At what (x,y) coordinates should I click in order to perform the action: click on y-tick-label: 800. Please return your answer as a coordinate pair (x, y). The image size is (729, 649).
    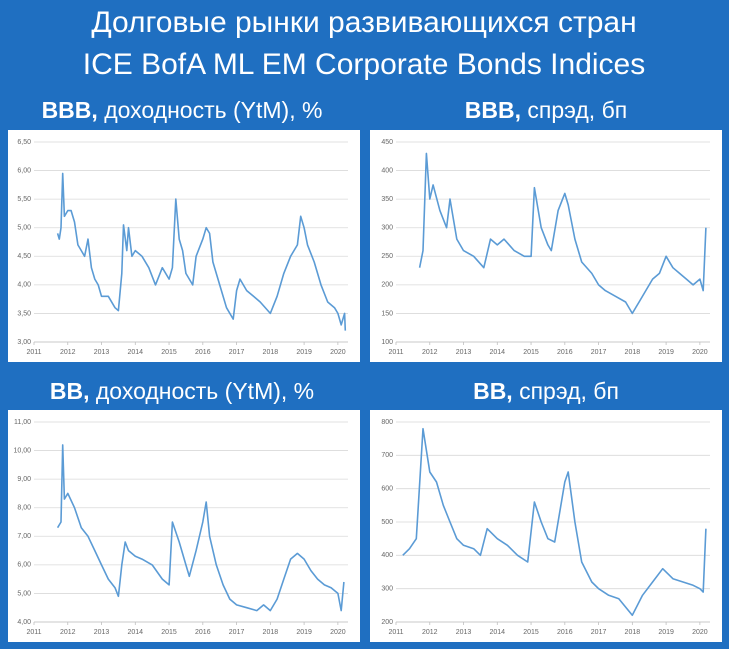
    Looking at the image, I should click on (387, 422).